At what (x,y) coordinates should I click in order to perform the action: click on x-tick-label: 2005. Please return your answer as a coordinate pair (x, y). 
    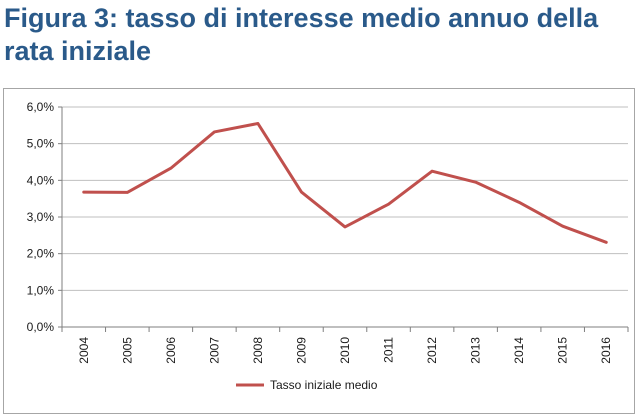
    Looking at the image, I should click on (127, 350).